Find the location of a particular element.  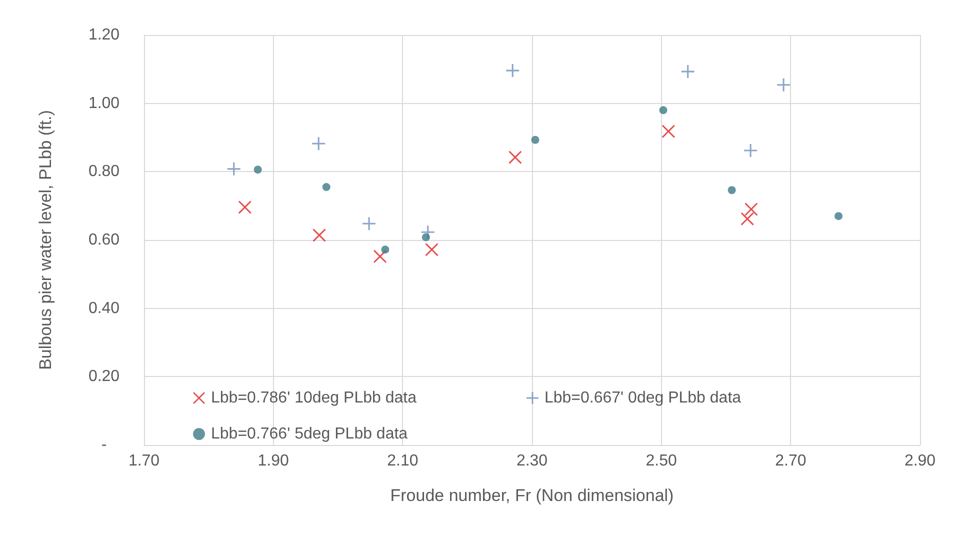

x-tick-label: 2.30 is located at coordinates (532, 461).